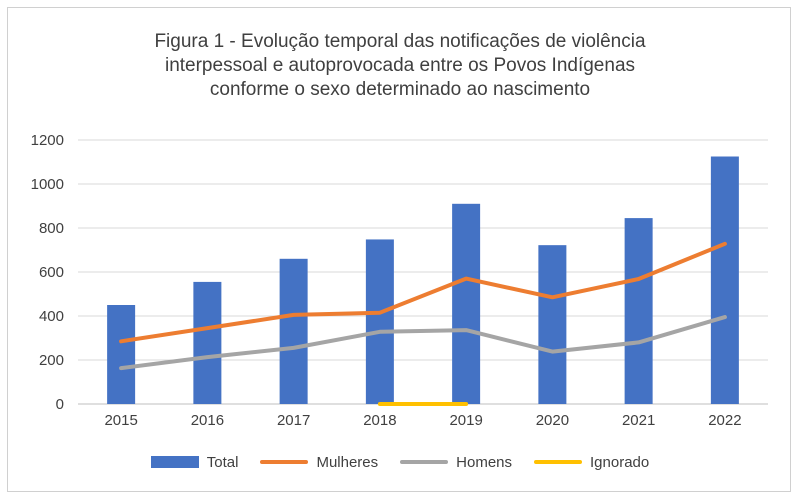 Image resolution: width=800 pixels, height=500 pixels. I want to click on legend-swatch-homens, so click(424, 462).